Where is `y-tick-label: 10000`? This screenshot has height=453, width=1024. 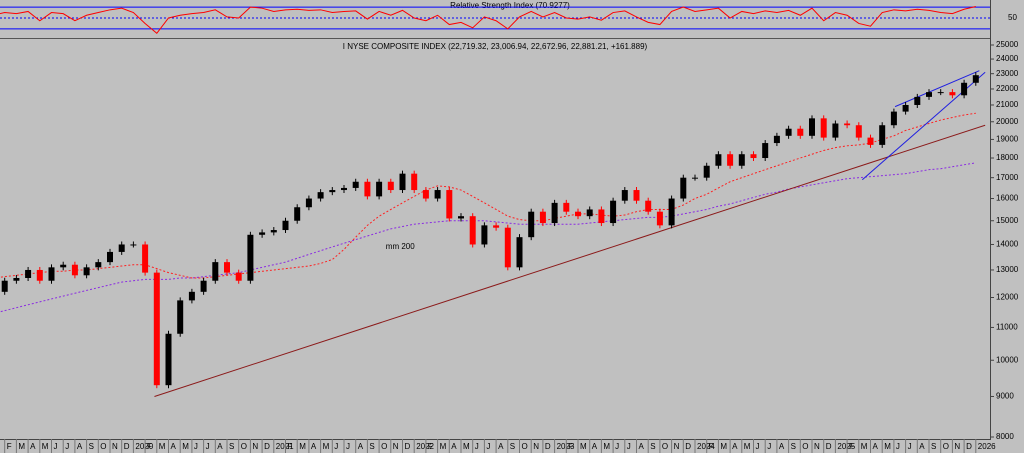
y-tick-label: 10000 is located at coordinates (1007, 359).